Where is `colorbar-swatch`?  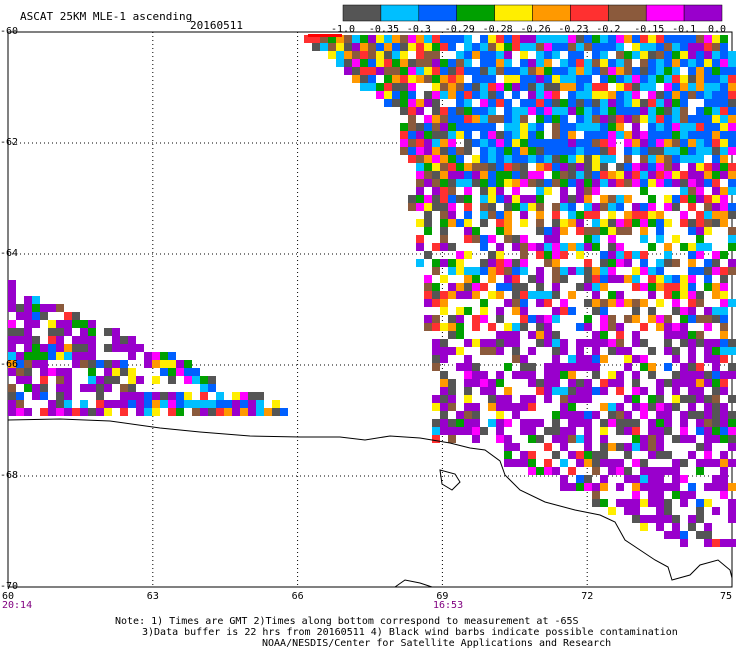 colorbar-swatch is located at coordinates (513, 13).